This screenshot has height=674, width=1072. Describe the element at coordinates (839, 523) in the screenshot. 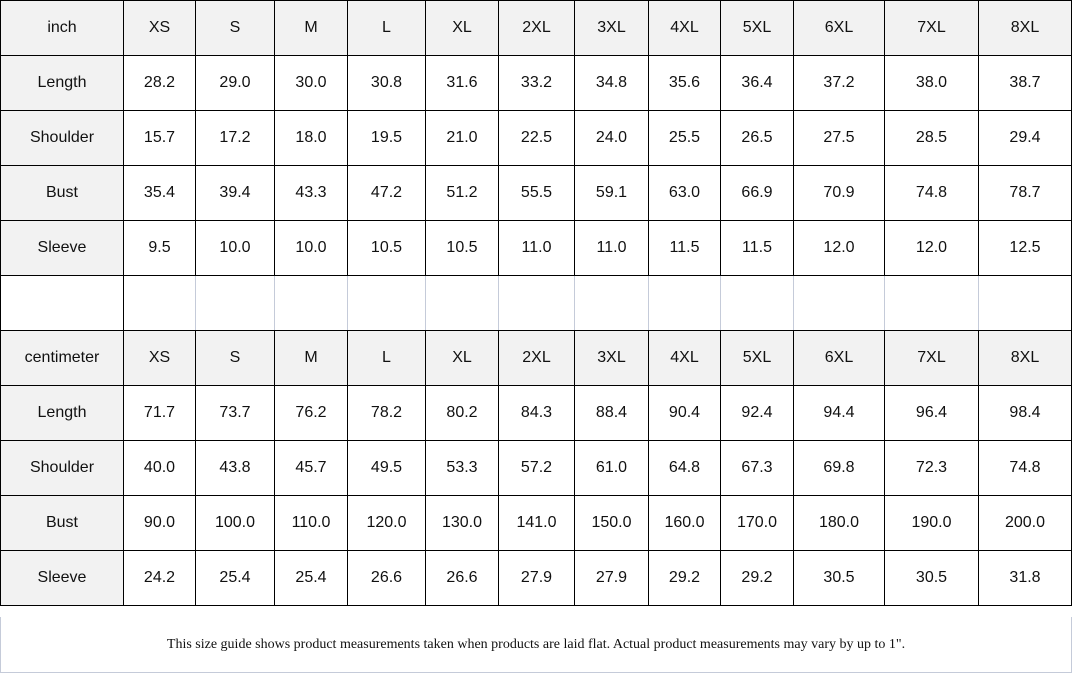

I see `measurement-cell: 180.0` at that location.